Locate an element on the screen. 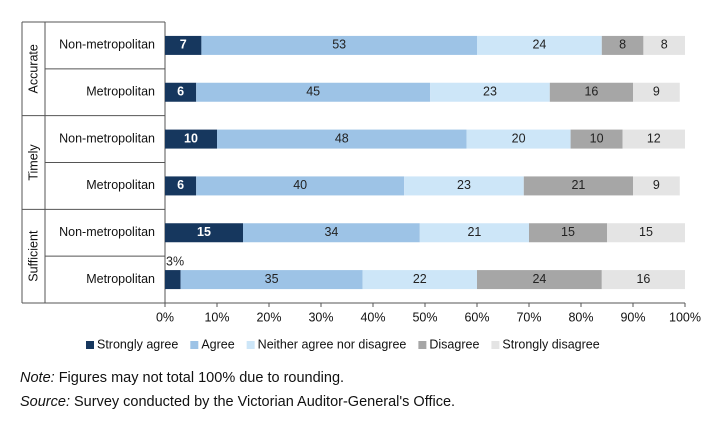  group-label: Timely is located at coordinates (33, 162).